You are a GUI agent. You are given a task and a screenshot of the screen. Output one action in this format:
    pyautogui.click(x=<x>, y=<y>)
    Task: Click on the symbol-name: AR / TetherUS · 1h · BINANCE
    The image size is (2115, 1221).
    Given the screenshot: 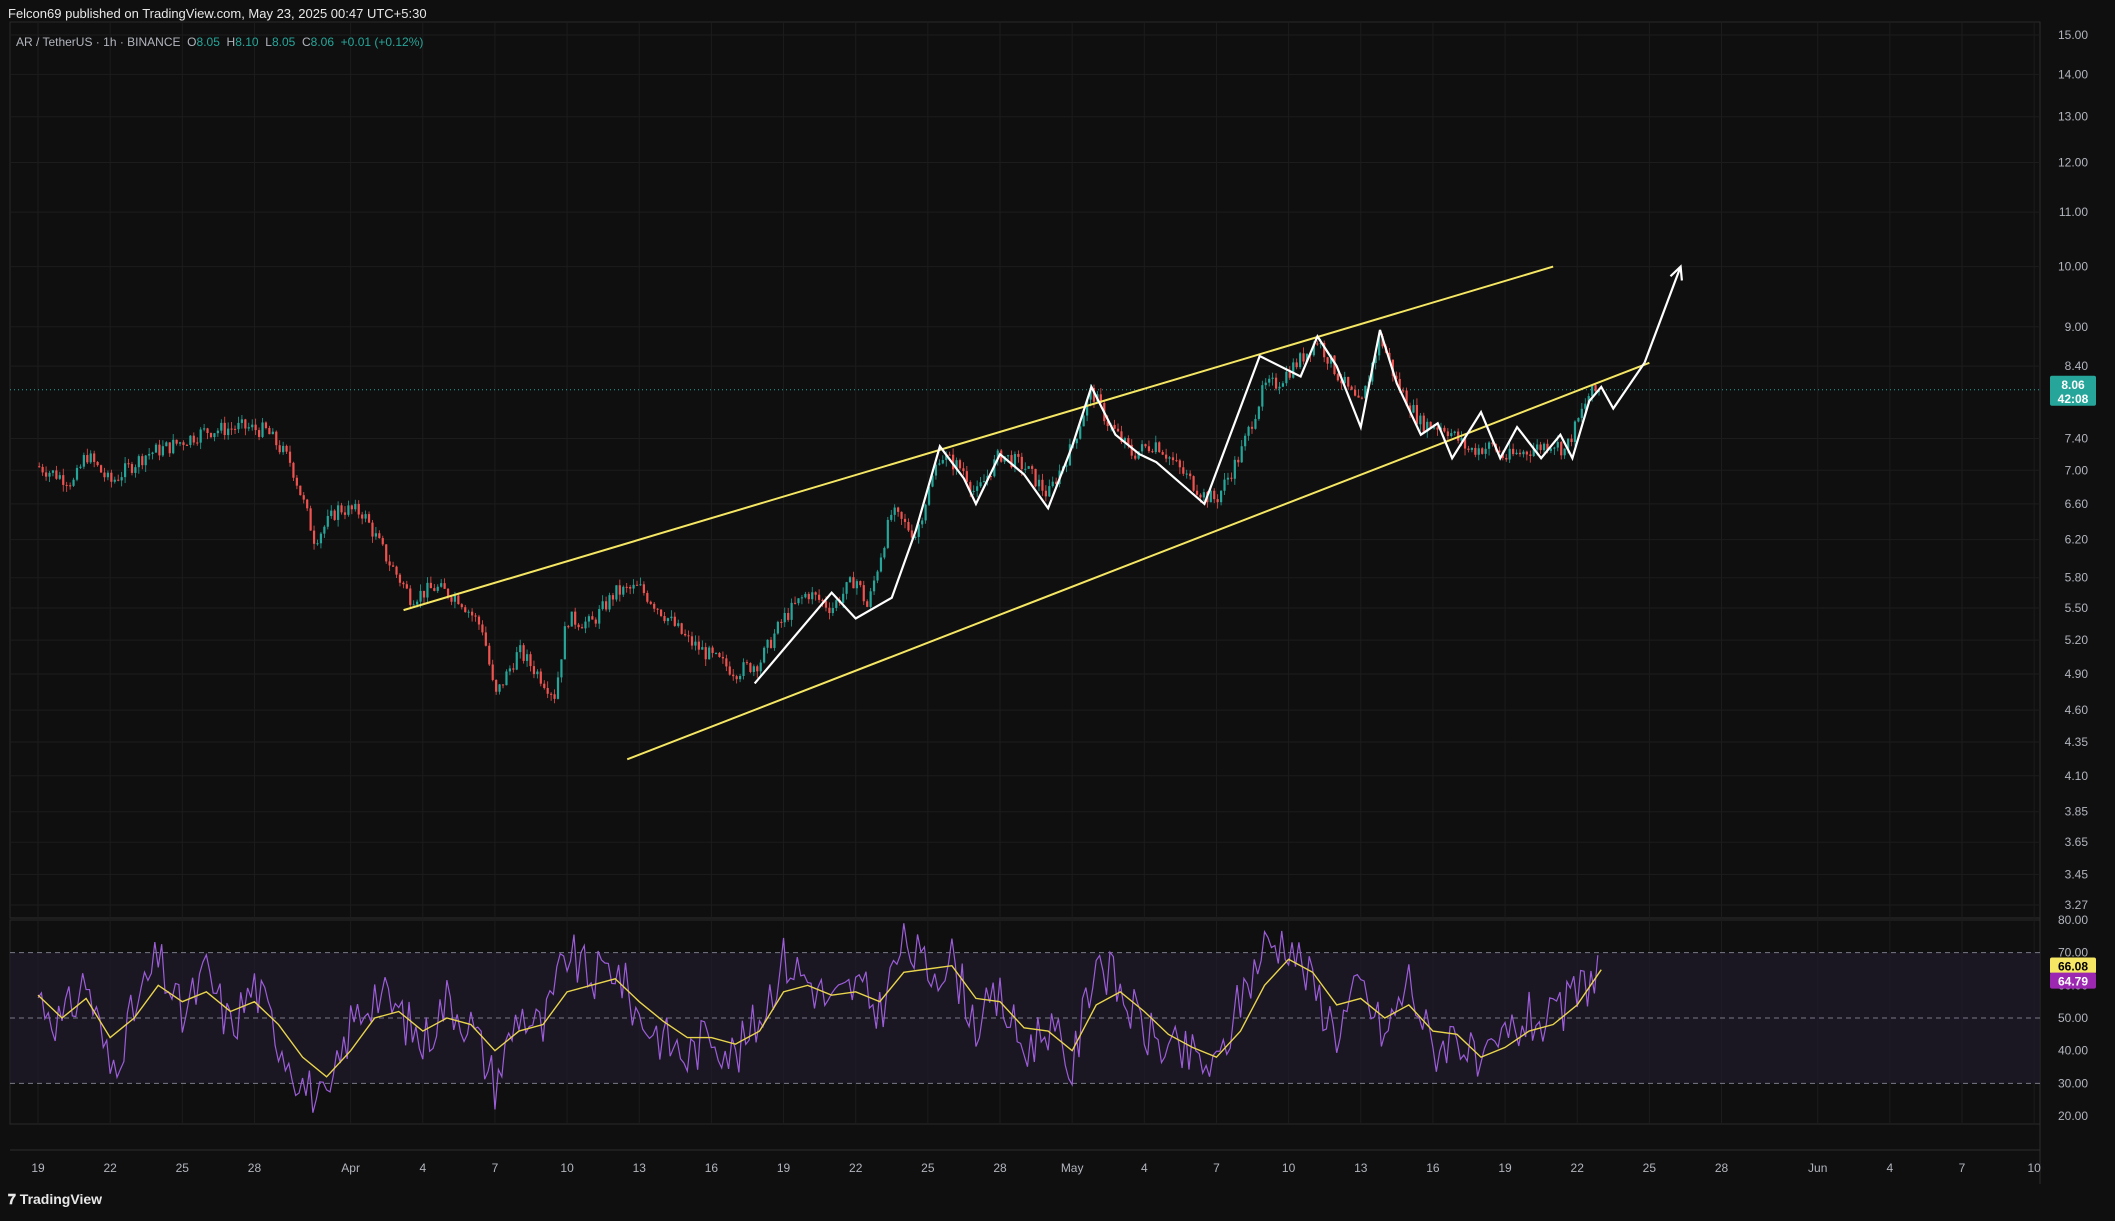 What is the action you would take?
    pyautogui.click(x=98, y=42)
    